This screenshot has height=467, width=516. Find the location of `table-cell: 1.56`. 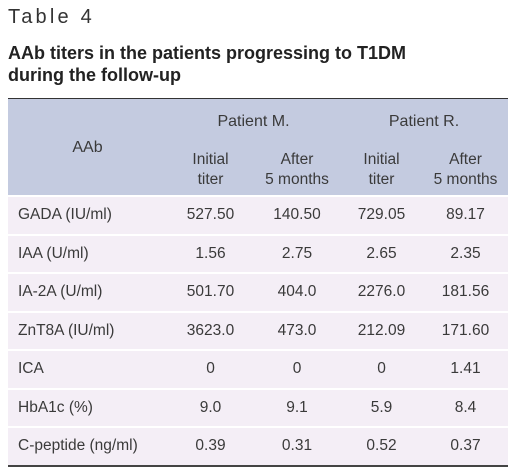

table-cell: 1.56 is located at coordinates (210, 253).